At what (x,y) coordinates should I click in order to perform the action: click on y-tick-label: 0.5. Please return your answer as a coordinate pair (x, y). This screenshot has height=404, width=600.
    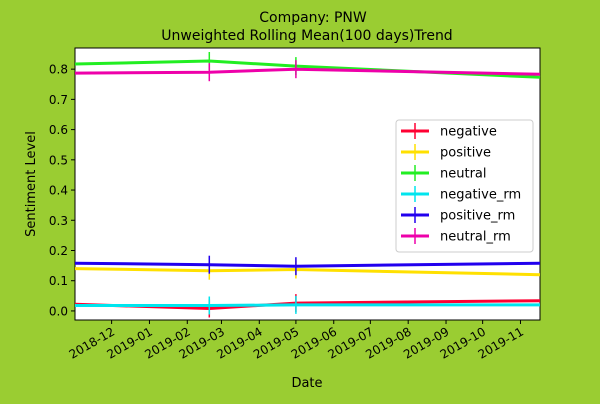
    Looking at the image, I should click on (58, 160).